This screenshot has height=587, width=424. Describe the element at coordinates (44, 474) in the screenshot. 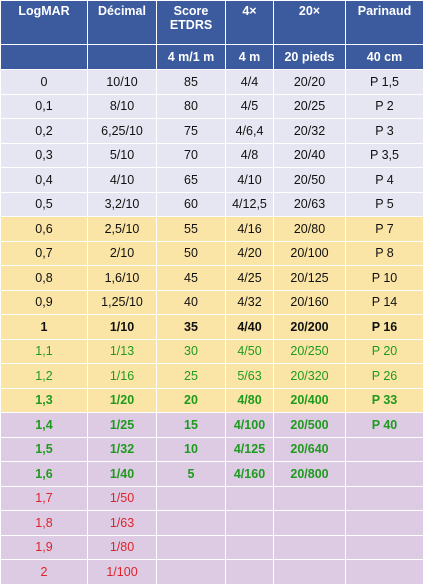

I see `cell-logmar: 1,6` at that location.